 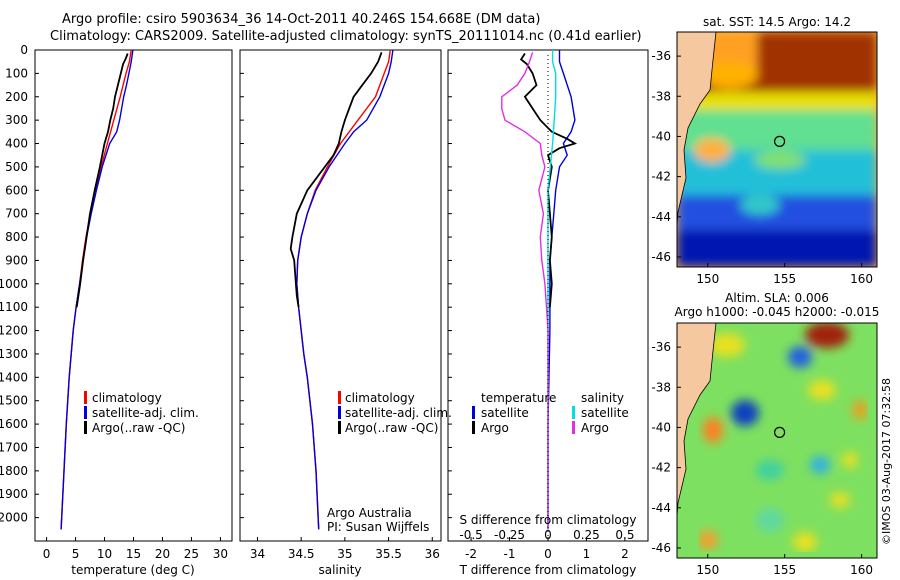 I want to click on x-tick-label: 34.5, so click(x=301, y=554).